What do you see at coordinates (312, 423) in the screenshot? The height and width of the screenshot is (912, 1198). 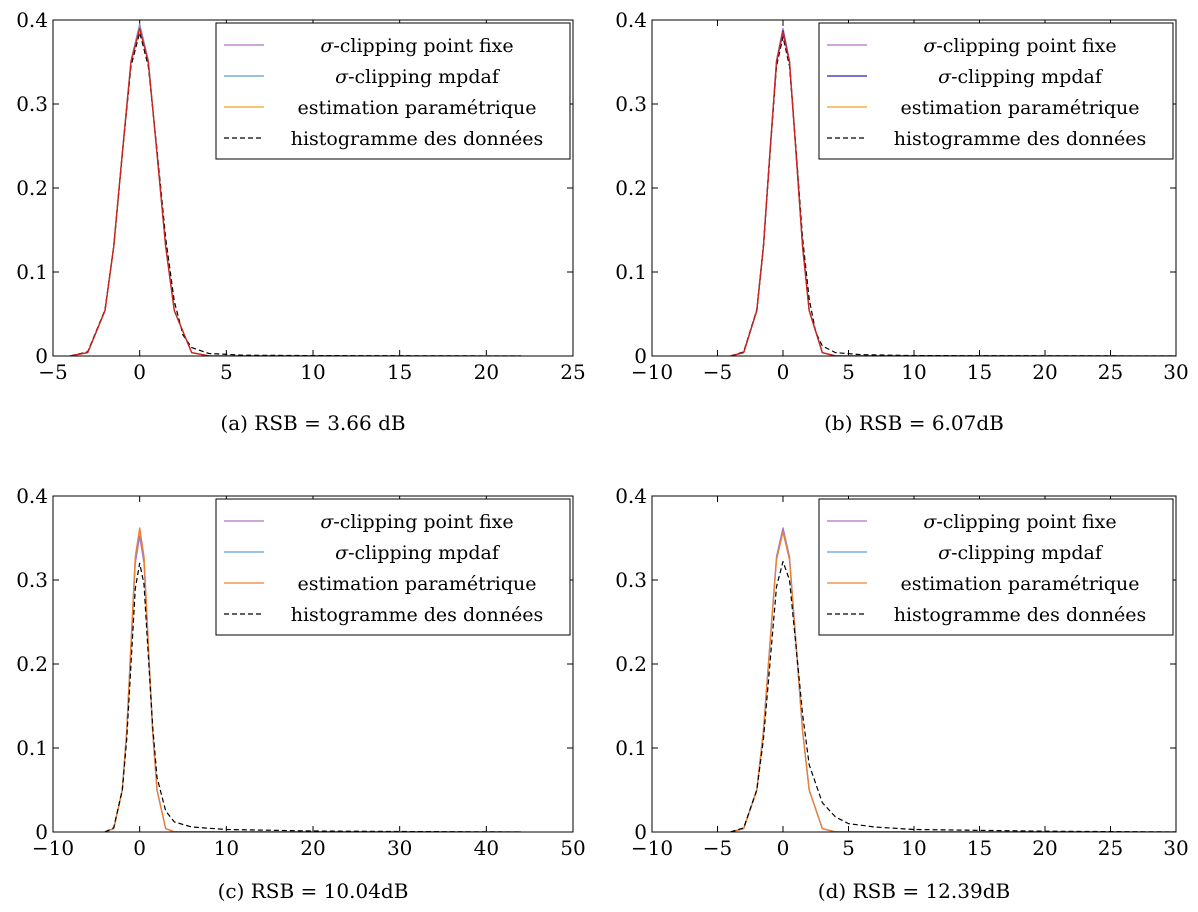 I see `subfigure-caption: (a) RSB = 3.66 dB` at bounding box center [312, 423].